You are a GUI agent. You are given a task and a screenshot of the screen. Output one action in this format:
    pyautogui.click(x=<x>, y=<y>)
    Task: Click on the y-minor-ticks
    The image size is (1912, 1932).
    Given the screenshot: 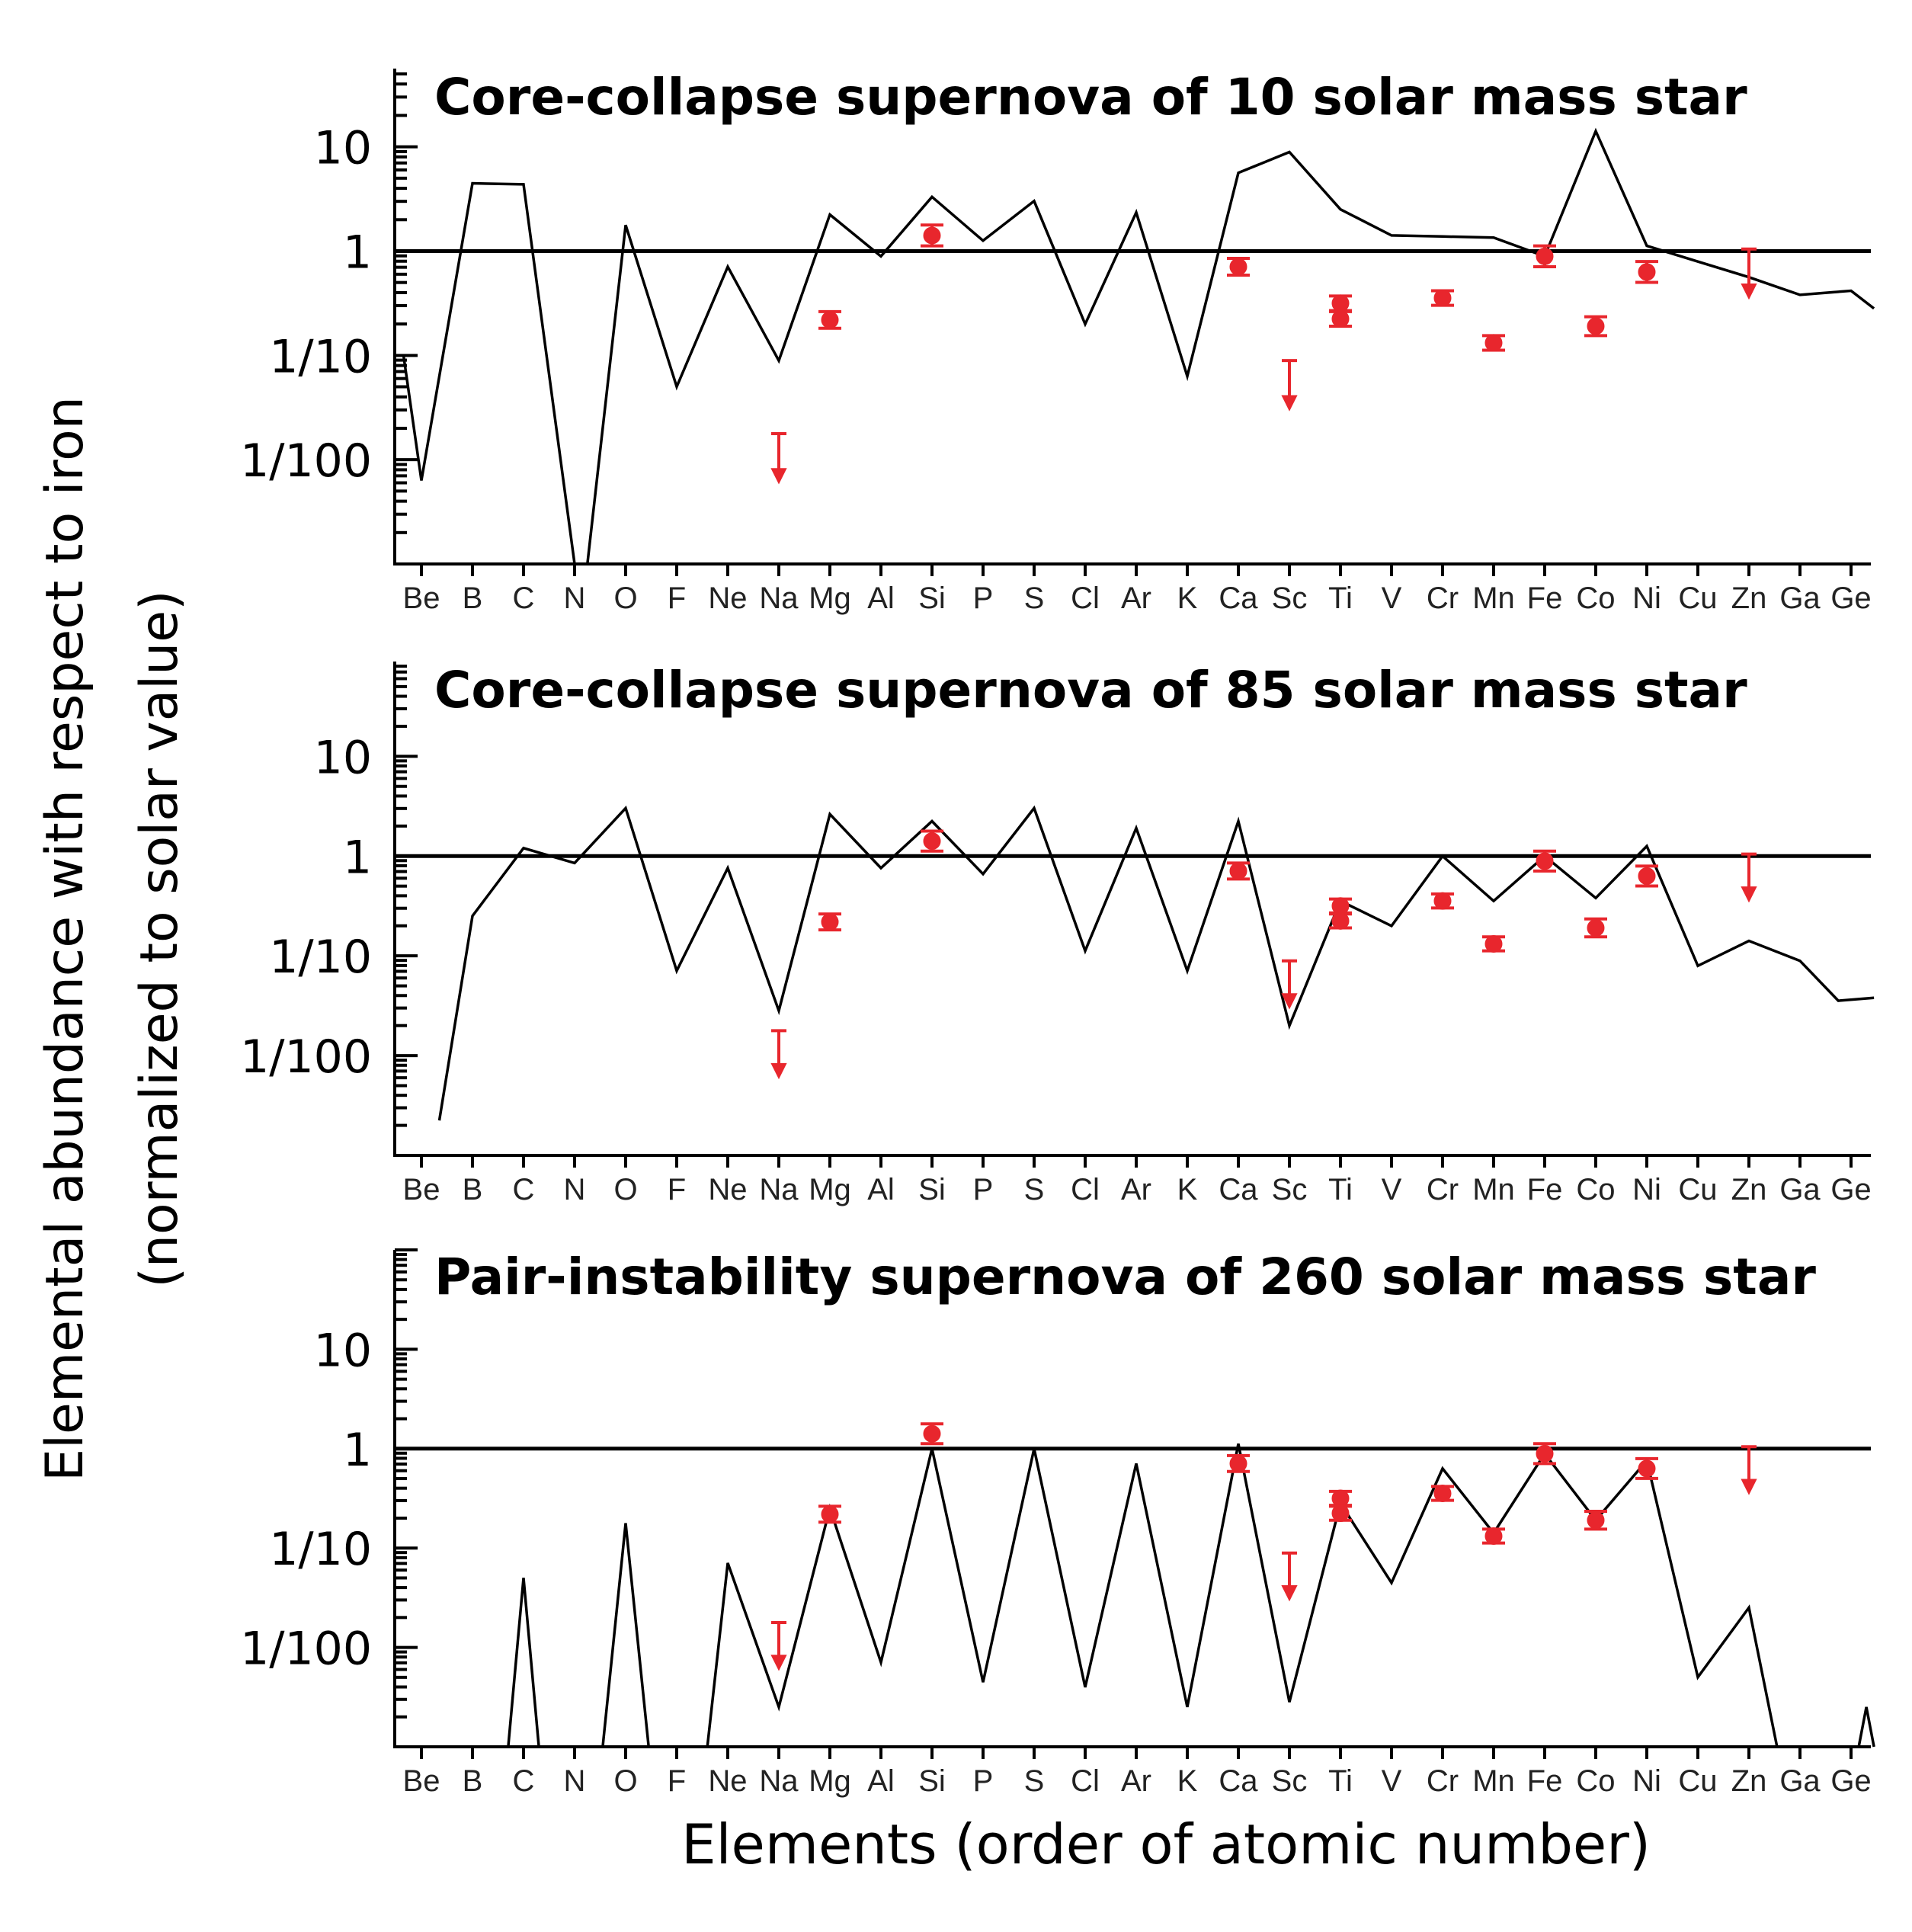 What is the action you would take?
    pyautogui.click(x=406, y=896)
    